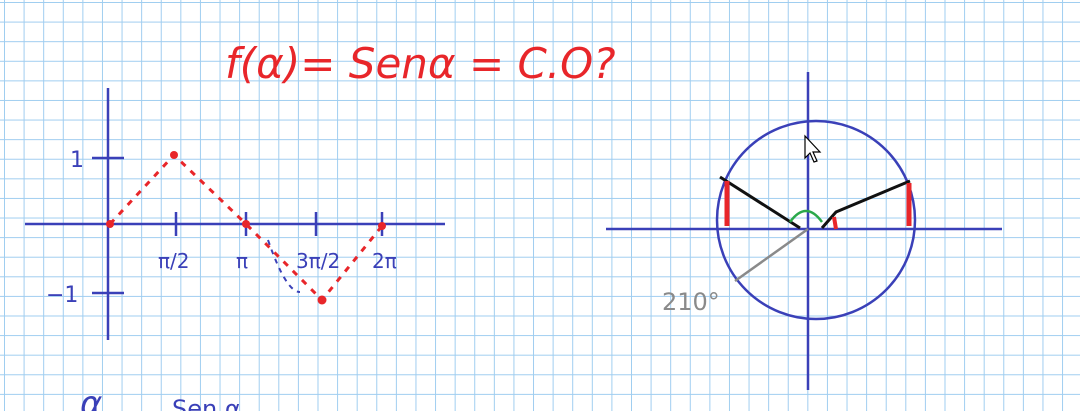 This screenshot has height=411, width=1080. Describe the element at coordinates (174, 261) in the screenshot. I see `x-label-pi-half: π/2` at that location.